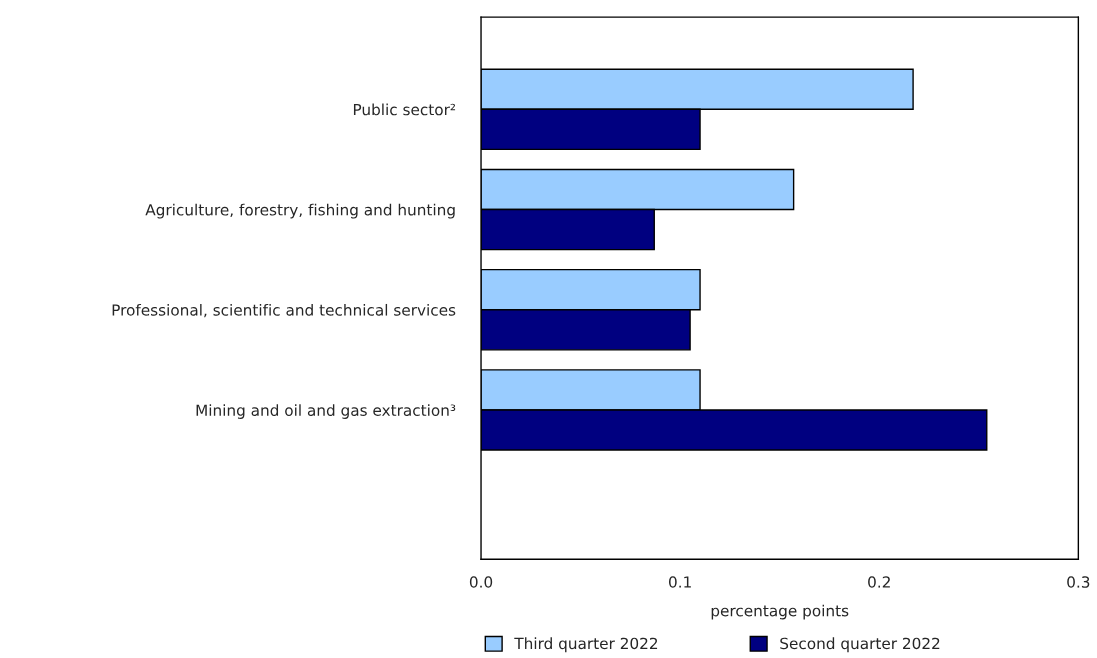 This screenshot has height=658, width=1097. What do you see at coordinates (1078, 582) in the screenshot?
I see `x-tick-label: 0.3` at bounding box center [1078, 582].